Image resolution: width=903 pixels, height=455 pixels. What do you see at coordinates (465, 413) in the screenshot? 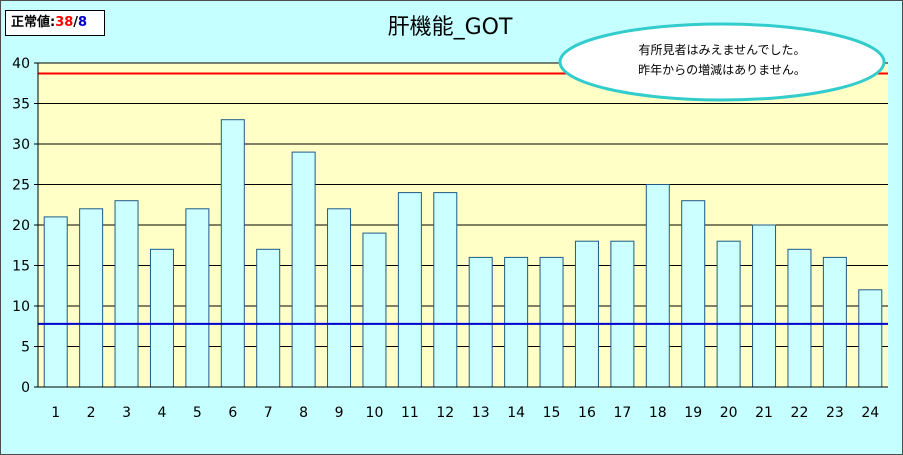
I see `x-axis-tick-labels: 1 2 3 4 5 6 7 8 9 10 11 12 13 14 15 16 17 18 19 20 21 22 23 24` at bounding box center [465, 413].